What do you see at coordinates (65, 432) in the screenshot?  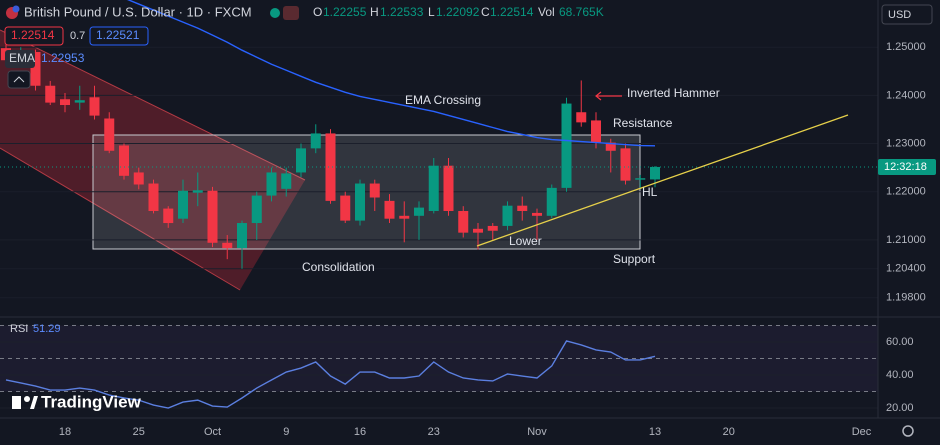 I see `x-tick-label: 18` at bounding box center [65, 432].